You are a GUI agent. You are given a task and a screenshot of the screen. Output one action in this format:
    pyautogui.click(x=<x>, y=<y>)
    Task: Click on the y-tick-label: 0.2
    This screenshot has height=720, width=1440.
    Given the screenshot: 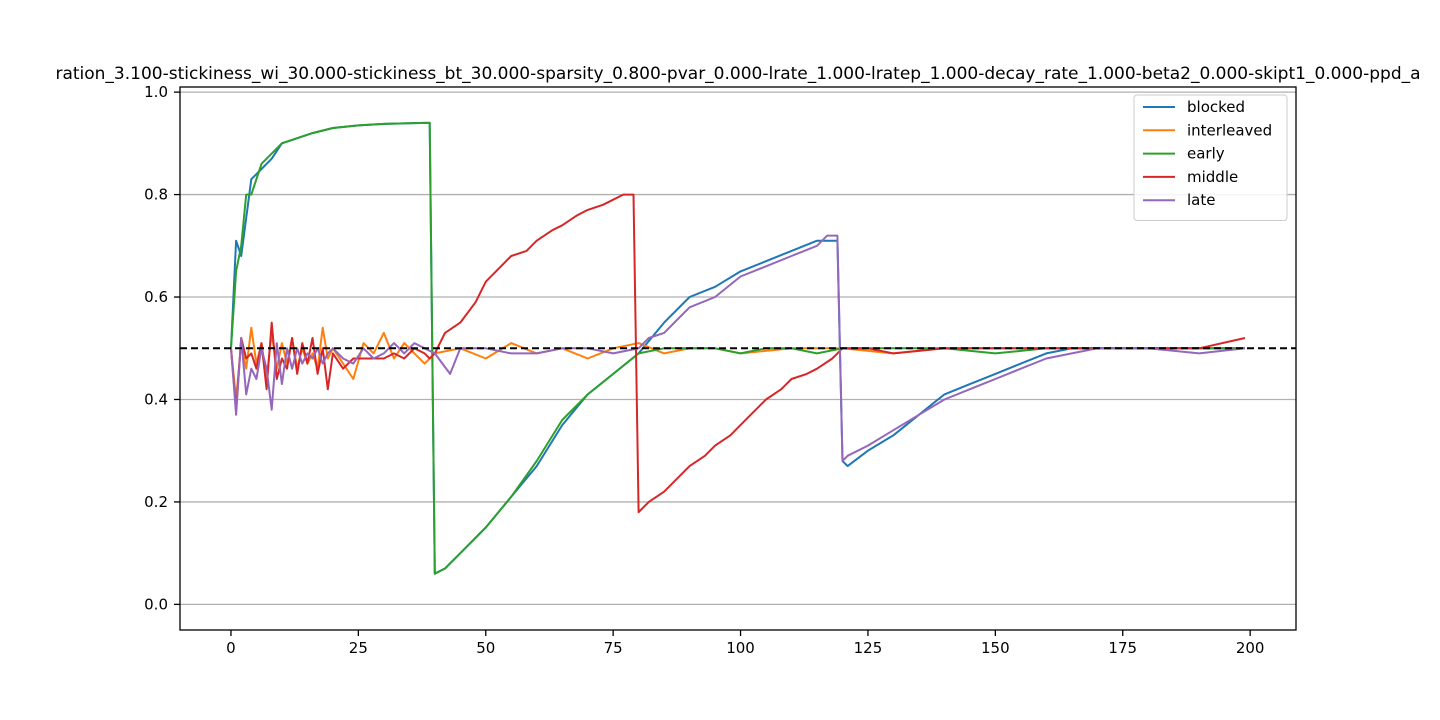 What is the action you would take?
    pyautogui.click(x=156, y=502)
    